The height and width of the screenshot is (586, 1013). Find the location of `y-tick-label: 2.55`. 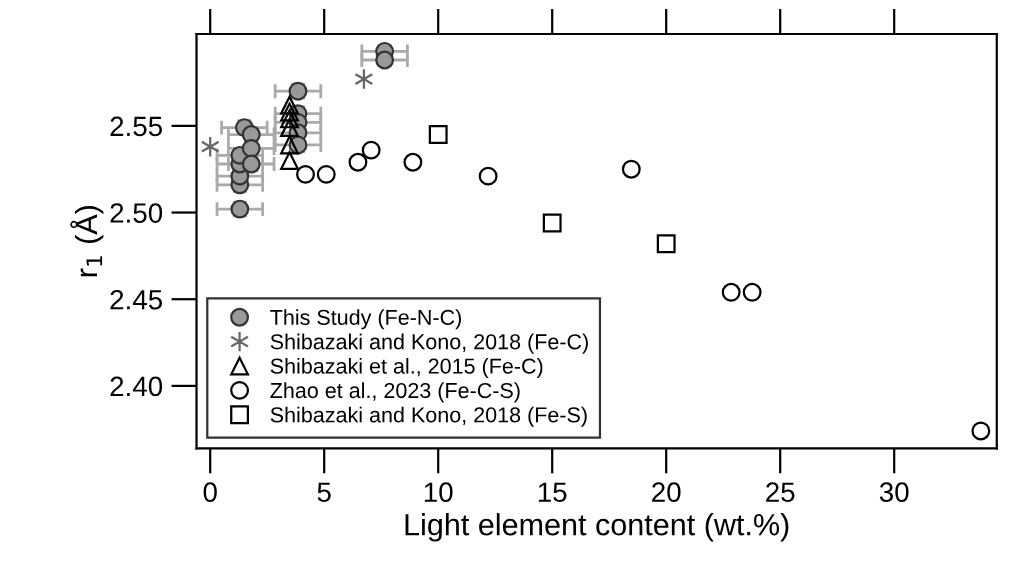

y-tick-label: 2.55 is located at coordinates (136, 126).